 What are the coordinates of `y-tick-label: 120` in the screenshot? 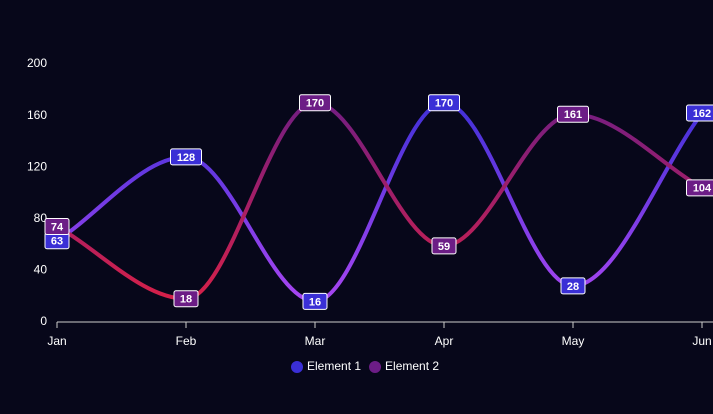 It's located at (37, 166).